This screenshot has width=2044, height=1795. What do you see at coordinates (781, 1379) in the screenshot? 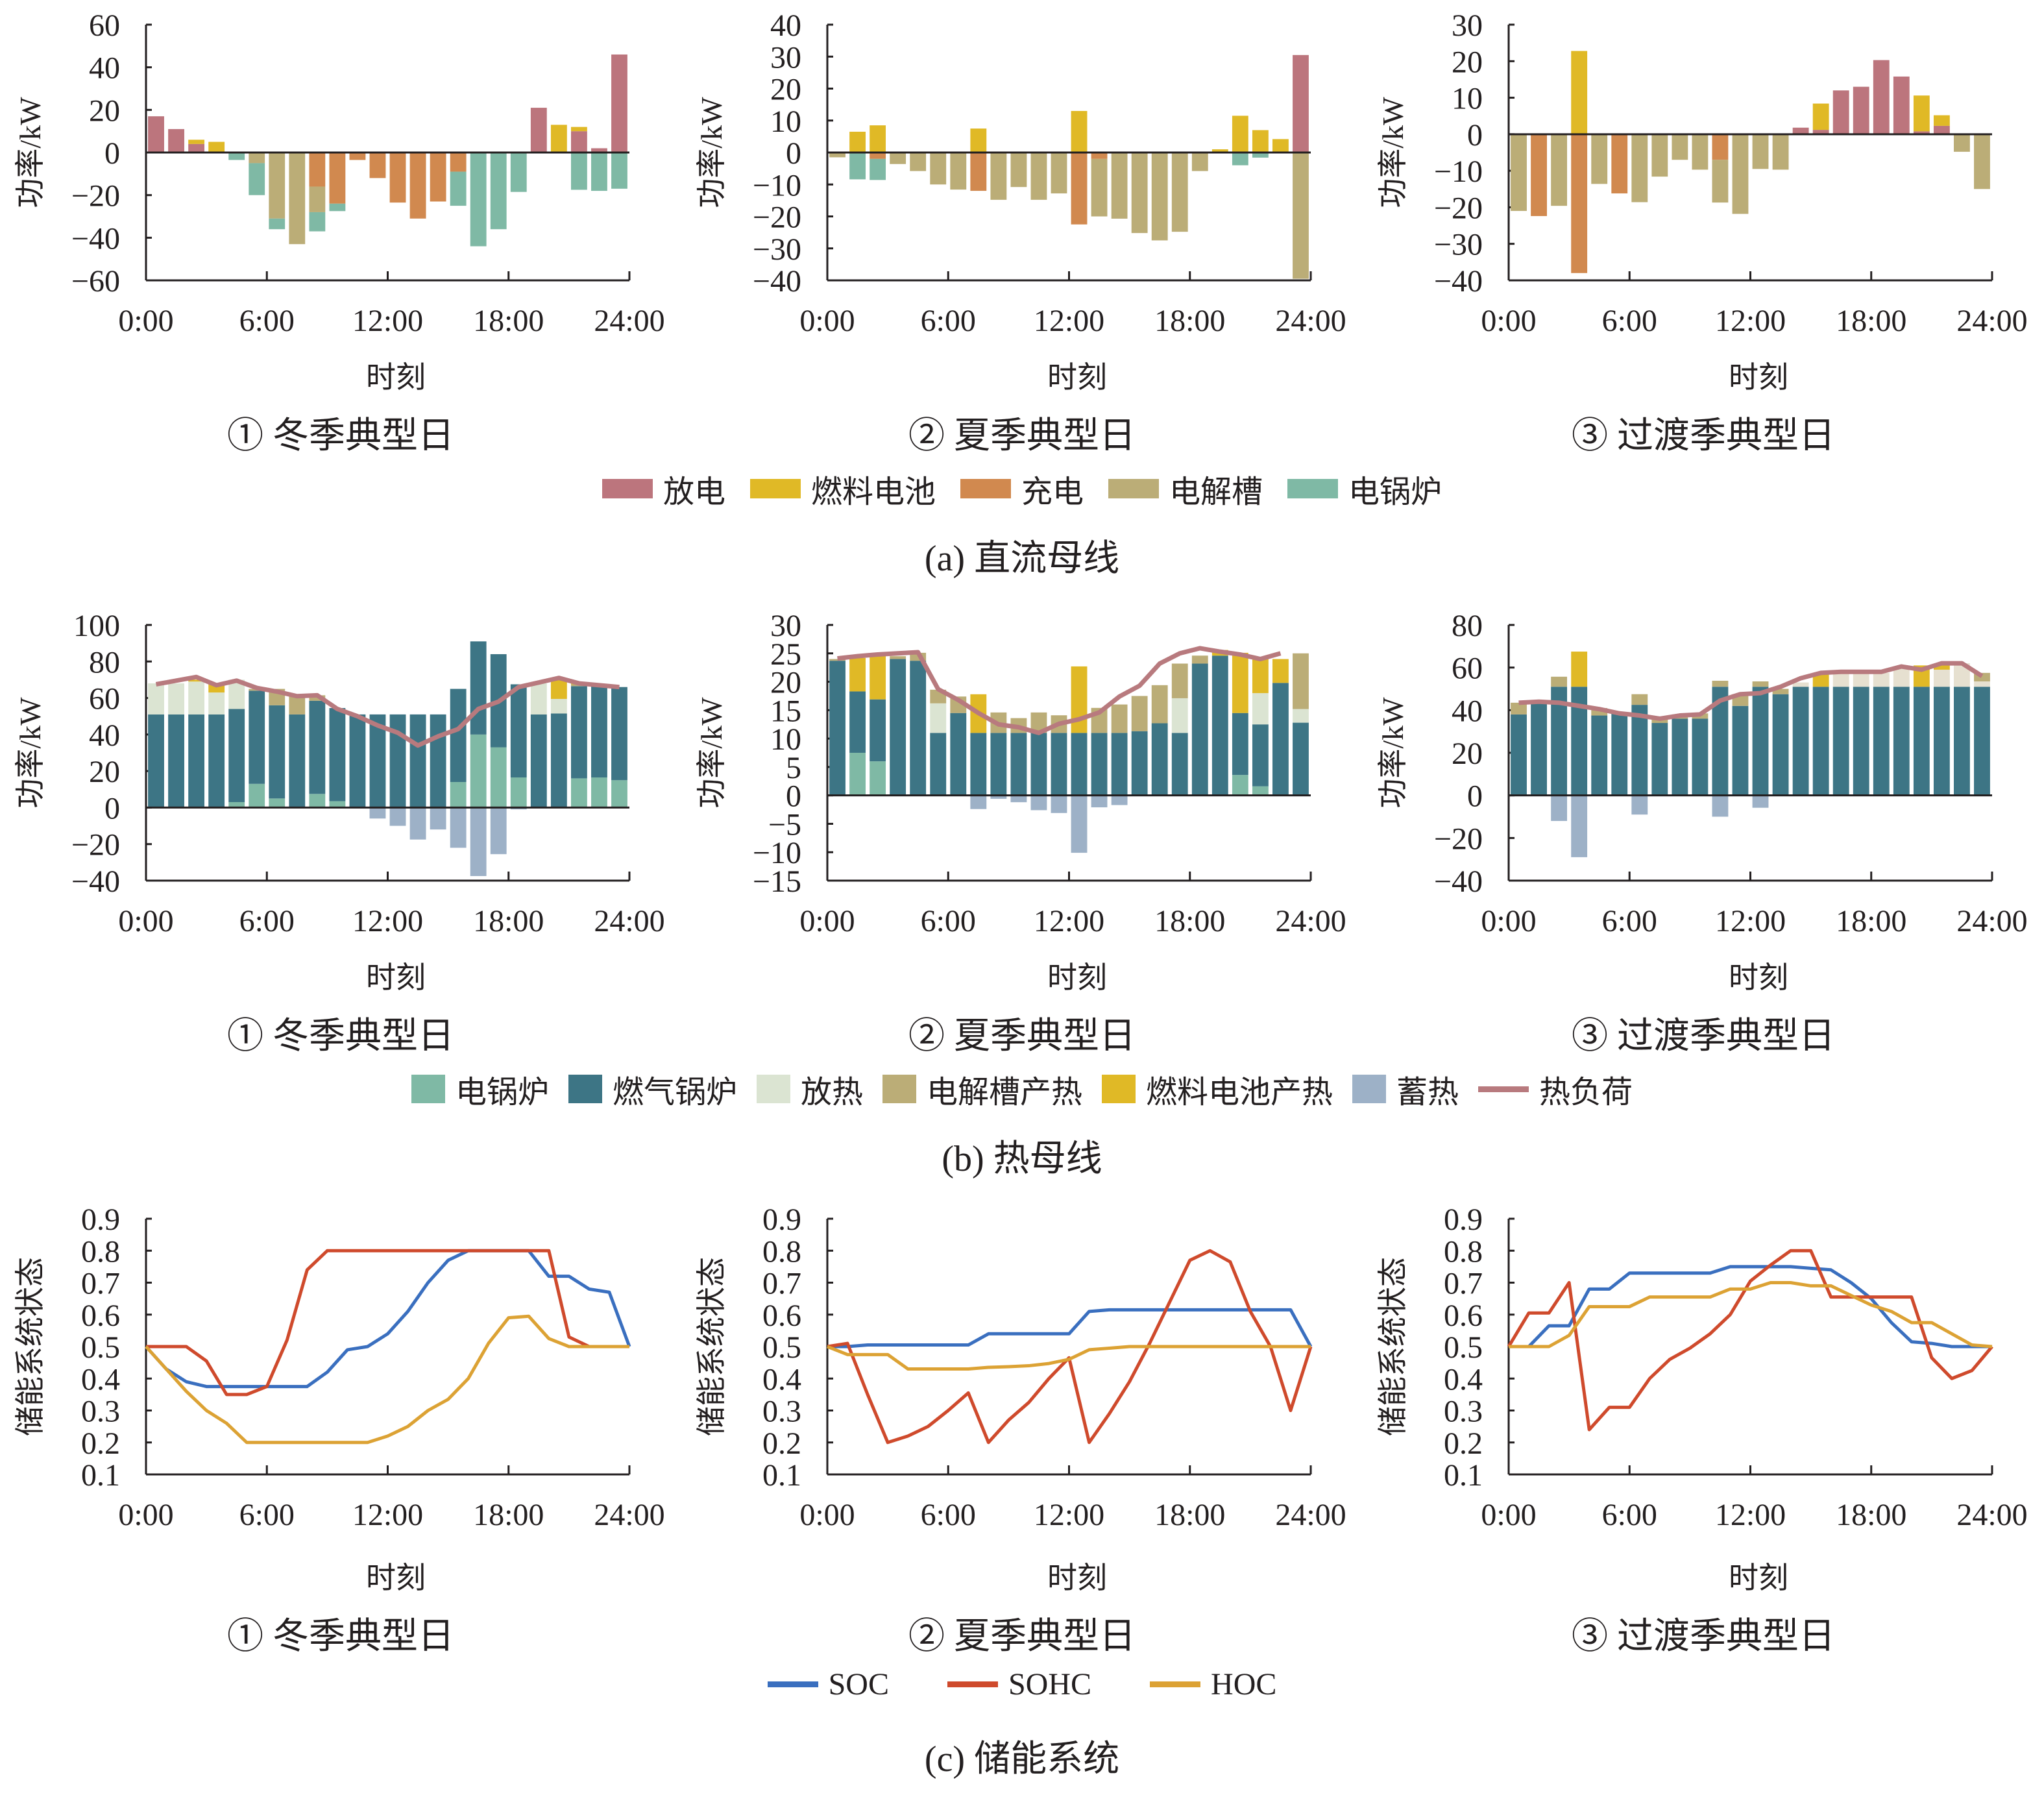
I see `y-tick-label: 0.4` at bounding box center [781, 1379].